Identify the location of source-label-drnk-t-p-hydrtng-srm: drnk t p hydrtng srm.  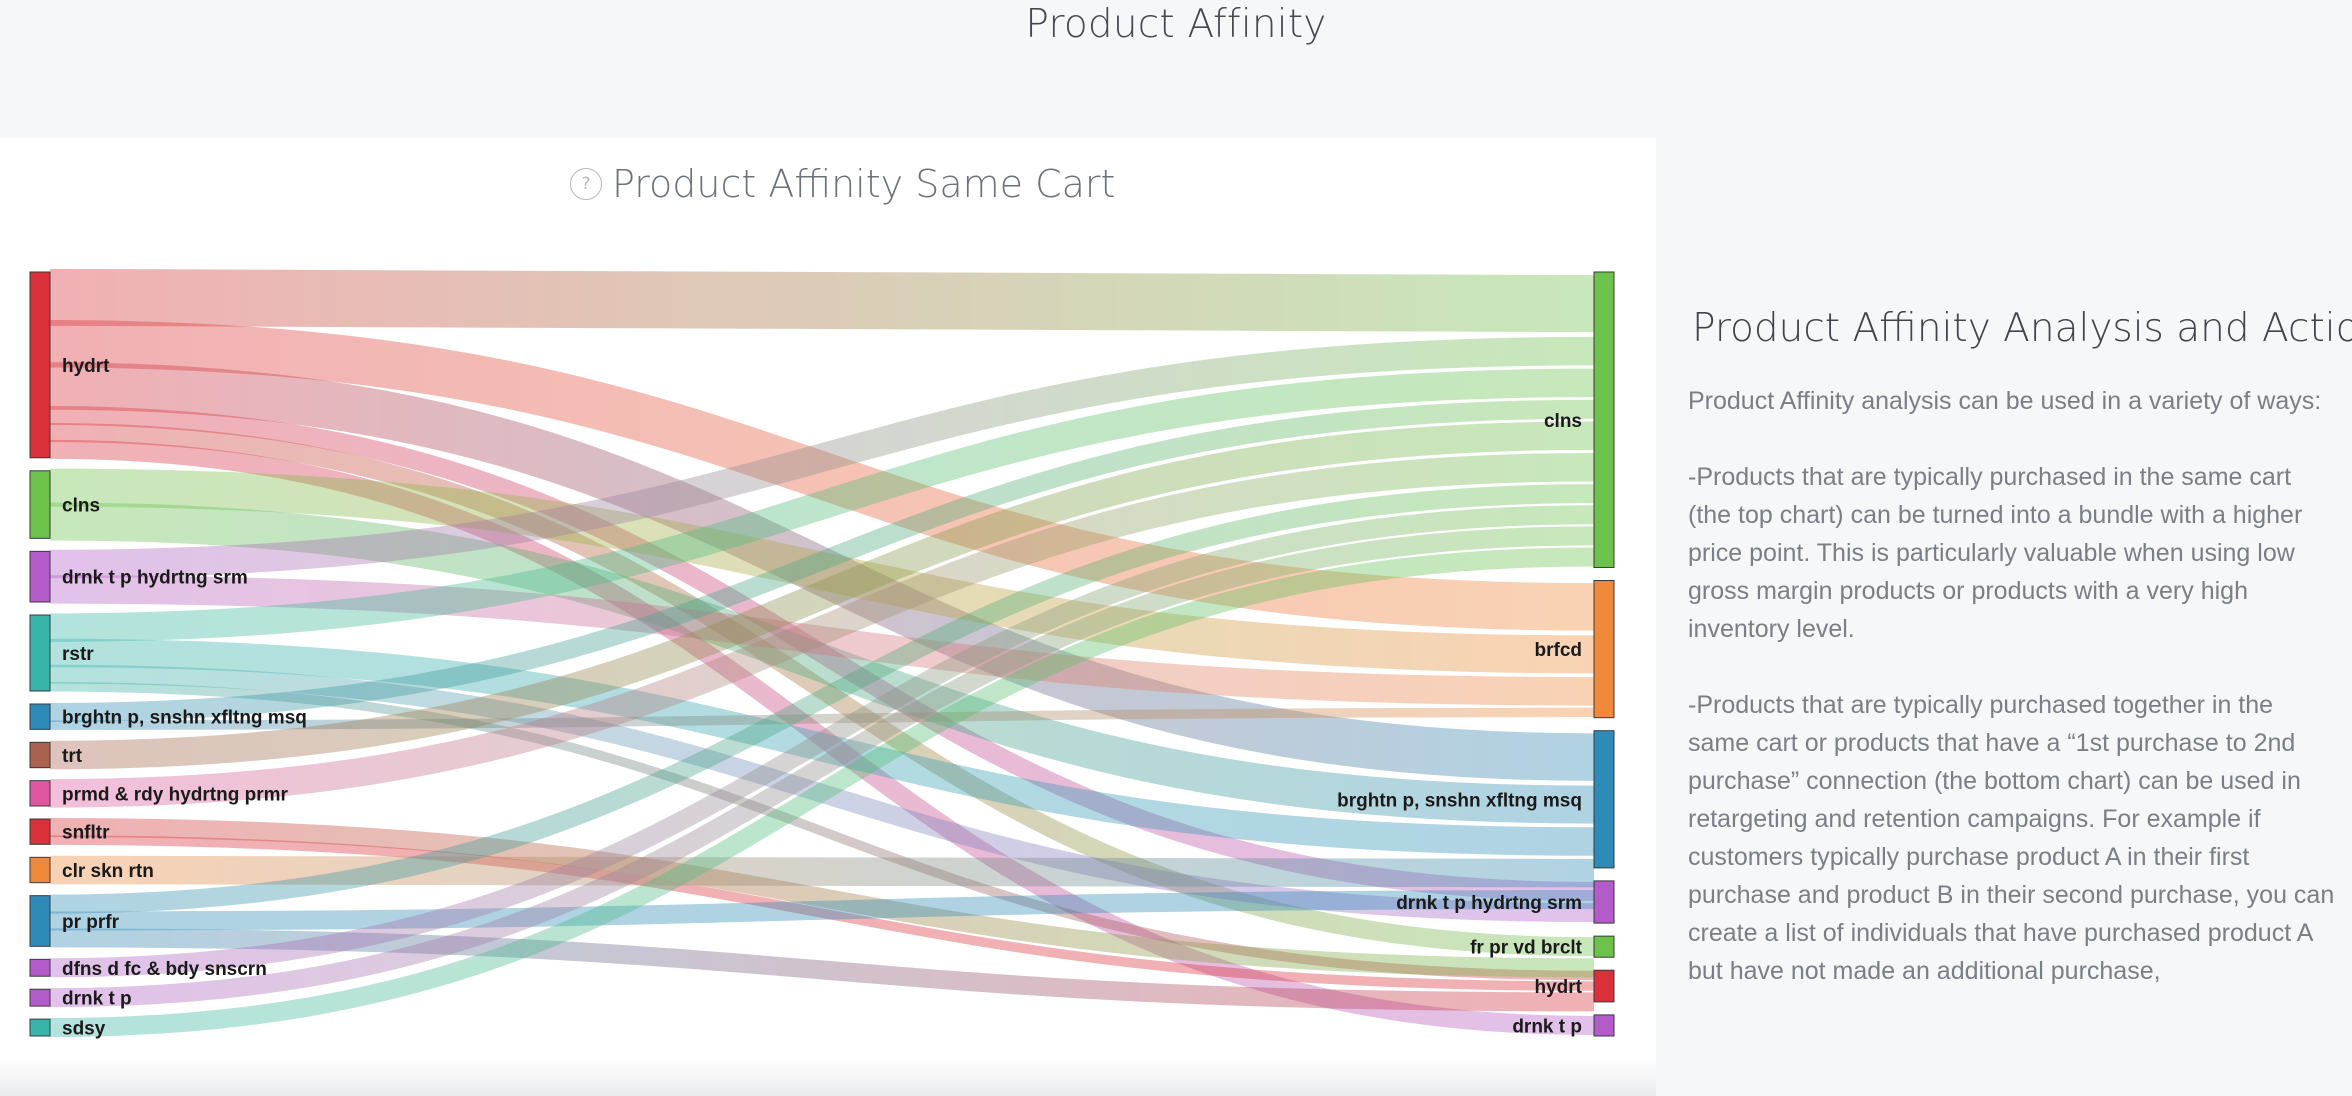
(155, 578).